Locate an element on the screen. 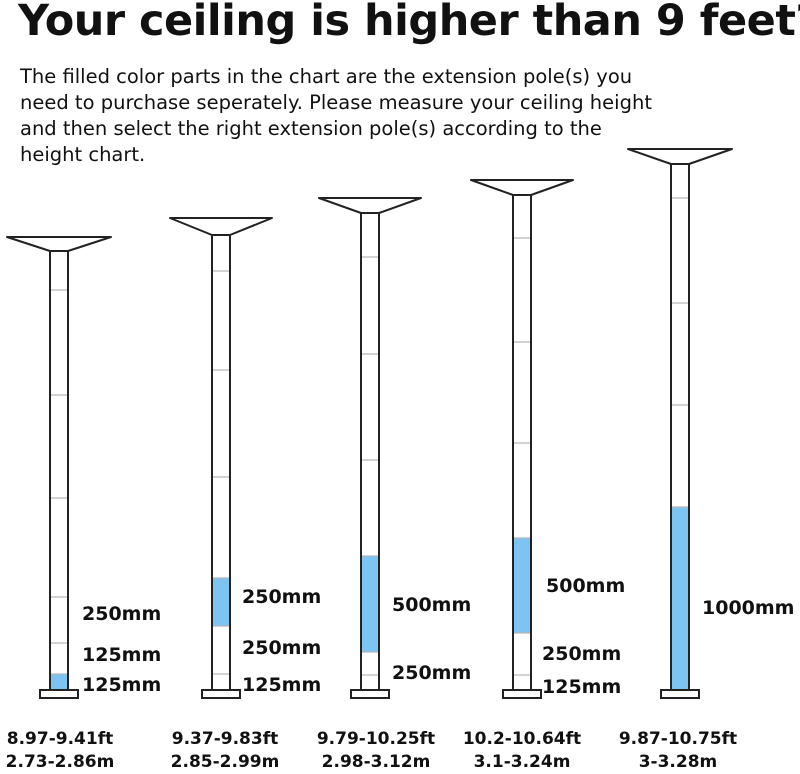 The height and width of the screenshot is (774, 800). pole-1-tube is located at coordinates (59, 470).